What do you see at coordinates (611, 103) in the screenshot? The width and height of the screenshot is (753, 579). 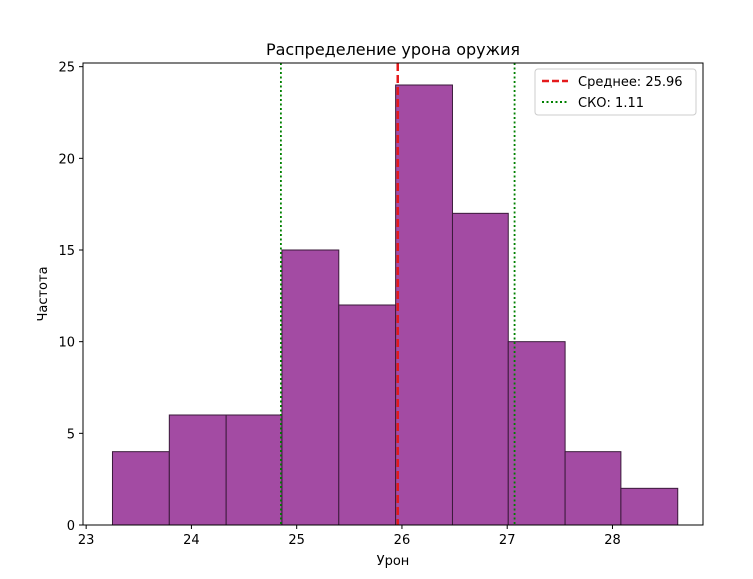 I see `legend-std-label: СКО: 1.11` at bounding box center [611, 103].